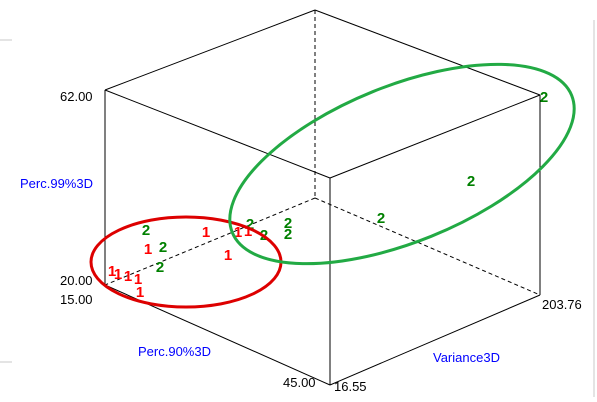 This screenshot has height=402, width=597. What do you see at coordinates (427, 52) in the screenshot?
I see `cube-edge-BC` at bounding box center [427, 52].